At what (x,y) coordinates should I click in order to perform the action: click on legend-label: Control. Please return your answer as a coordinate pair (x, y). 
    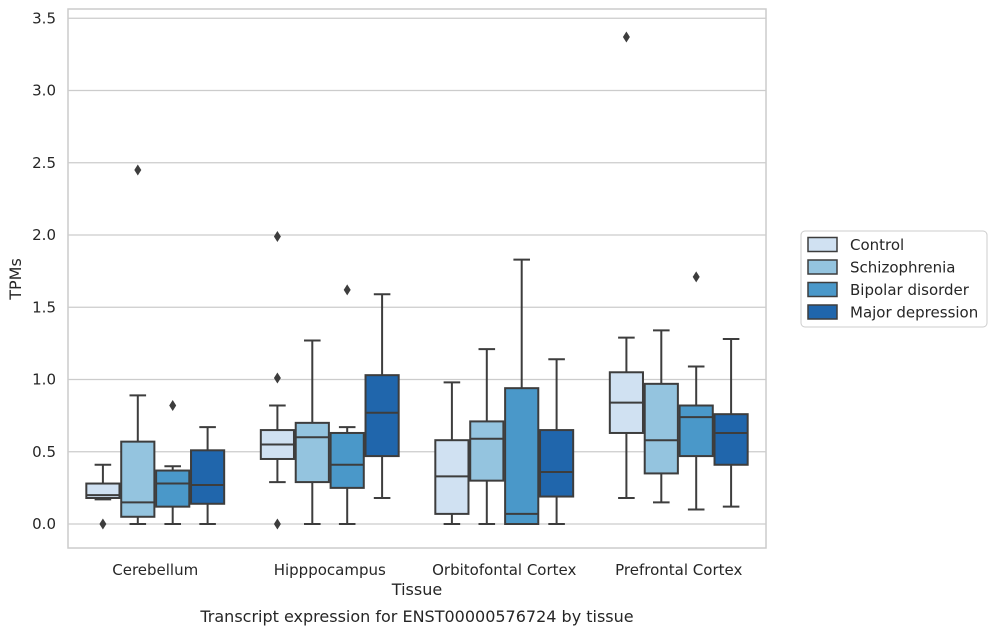
    Looking at the image, I should click on (877, 245).